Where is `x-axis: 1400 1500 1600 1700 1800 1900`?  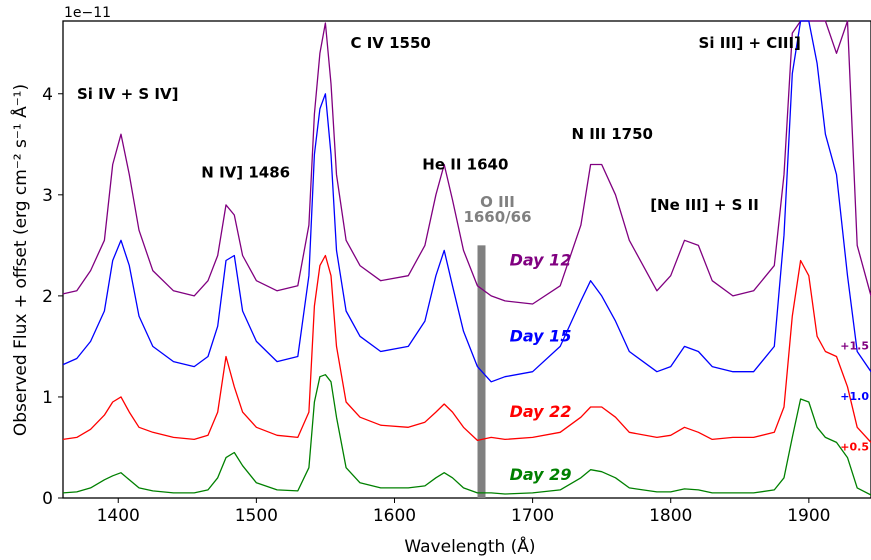 x-axis: 1400 1500 1600 1700 1800 1900 is located at coordinates (463, 512).